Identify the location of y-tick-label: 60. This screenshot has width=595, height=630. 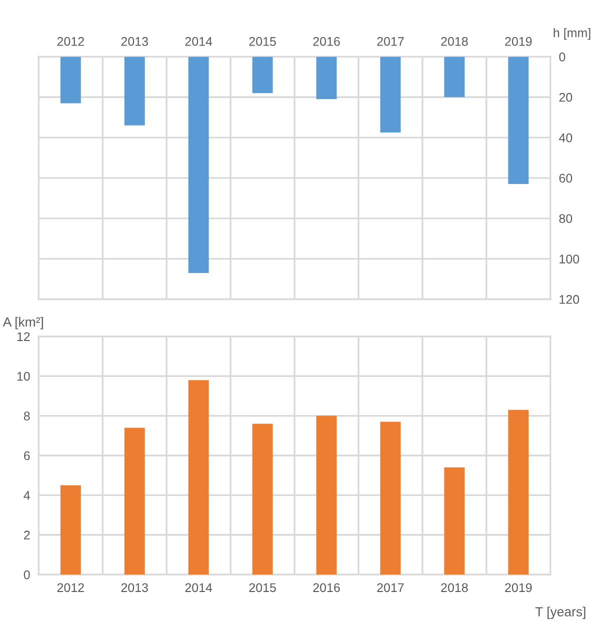
(565, 178).